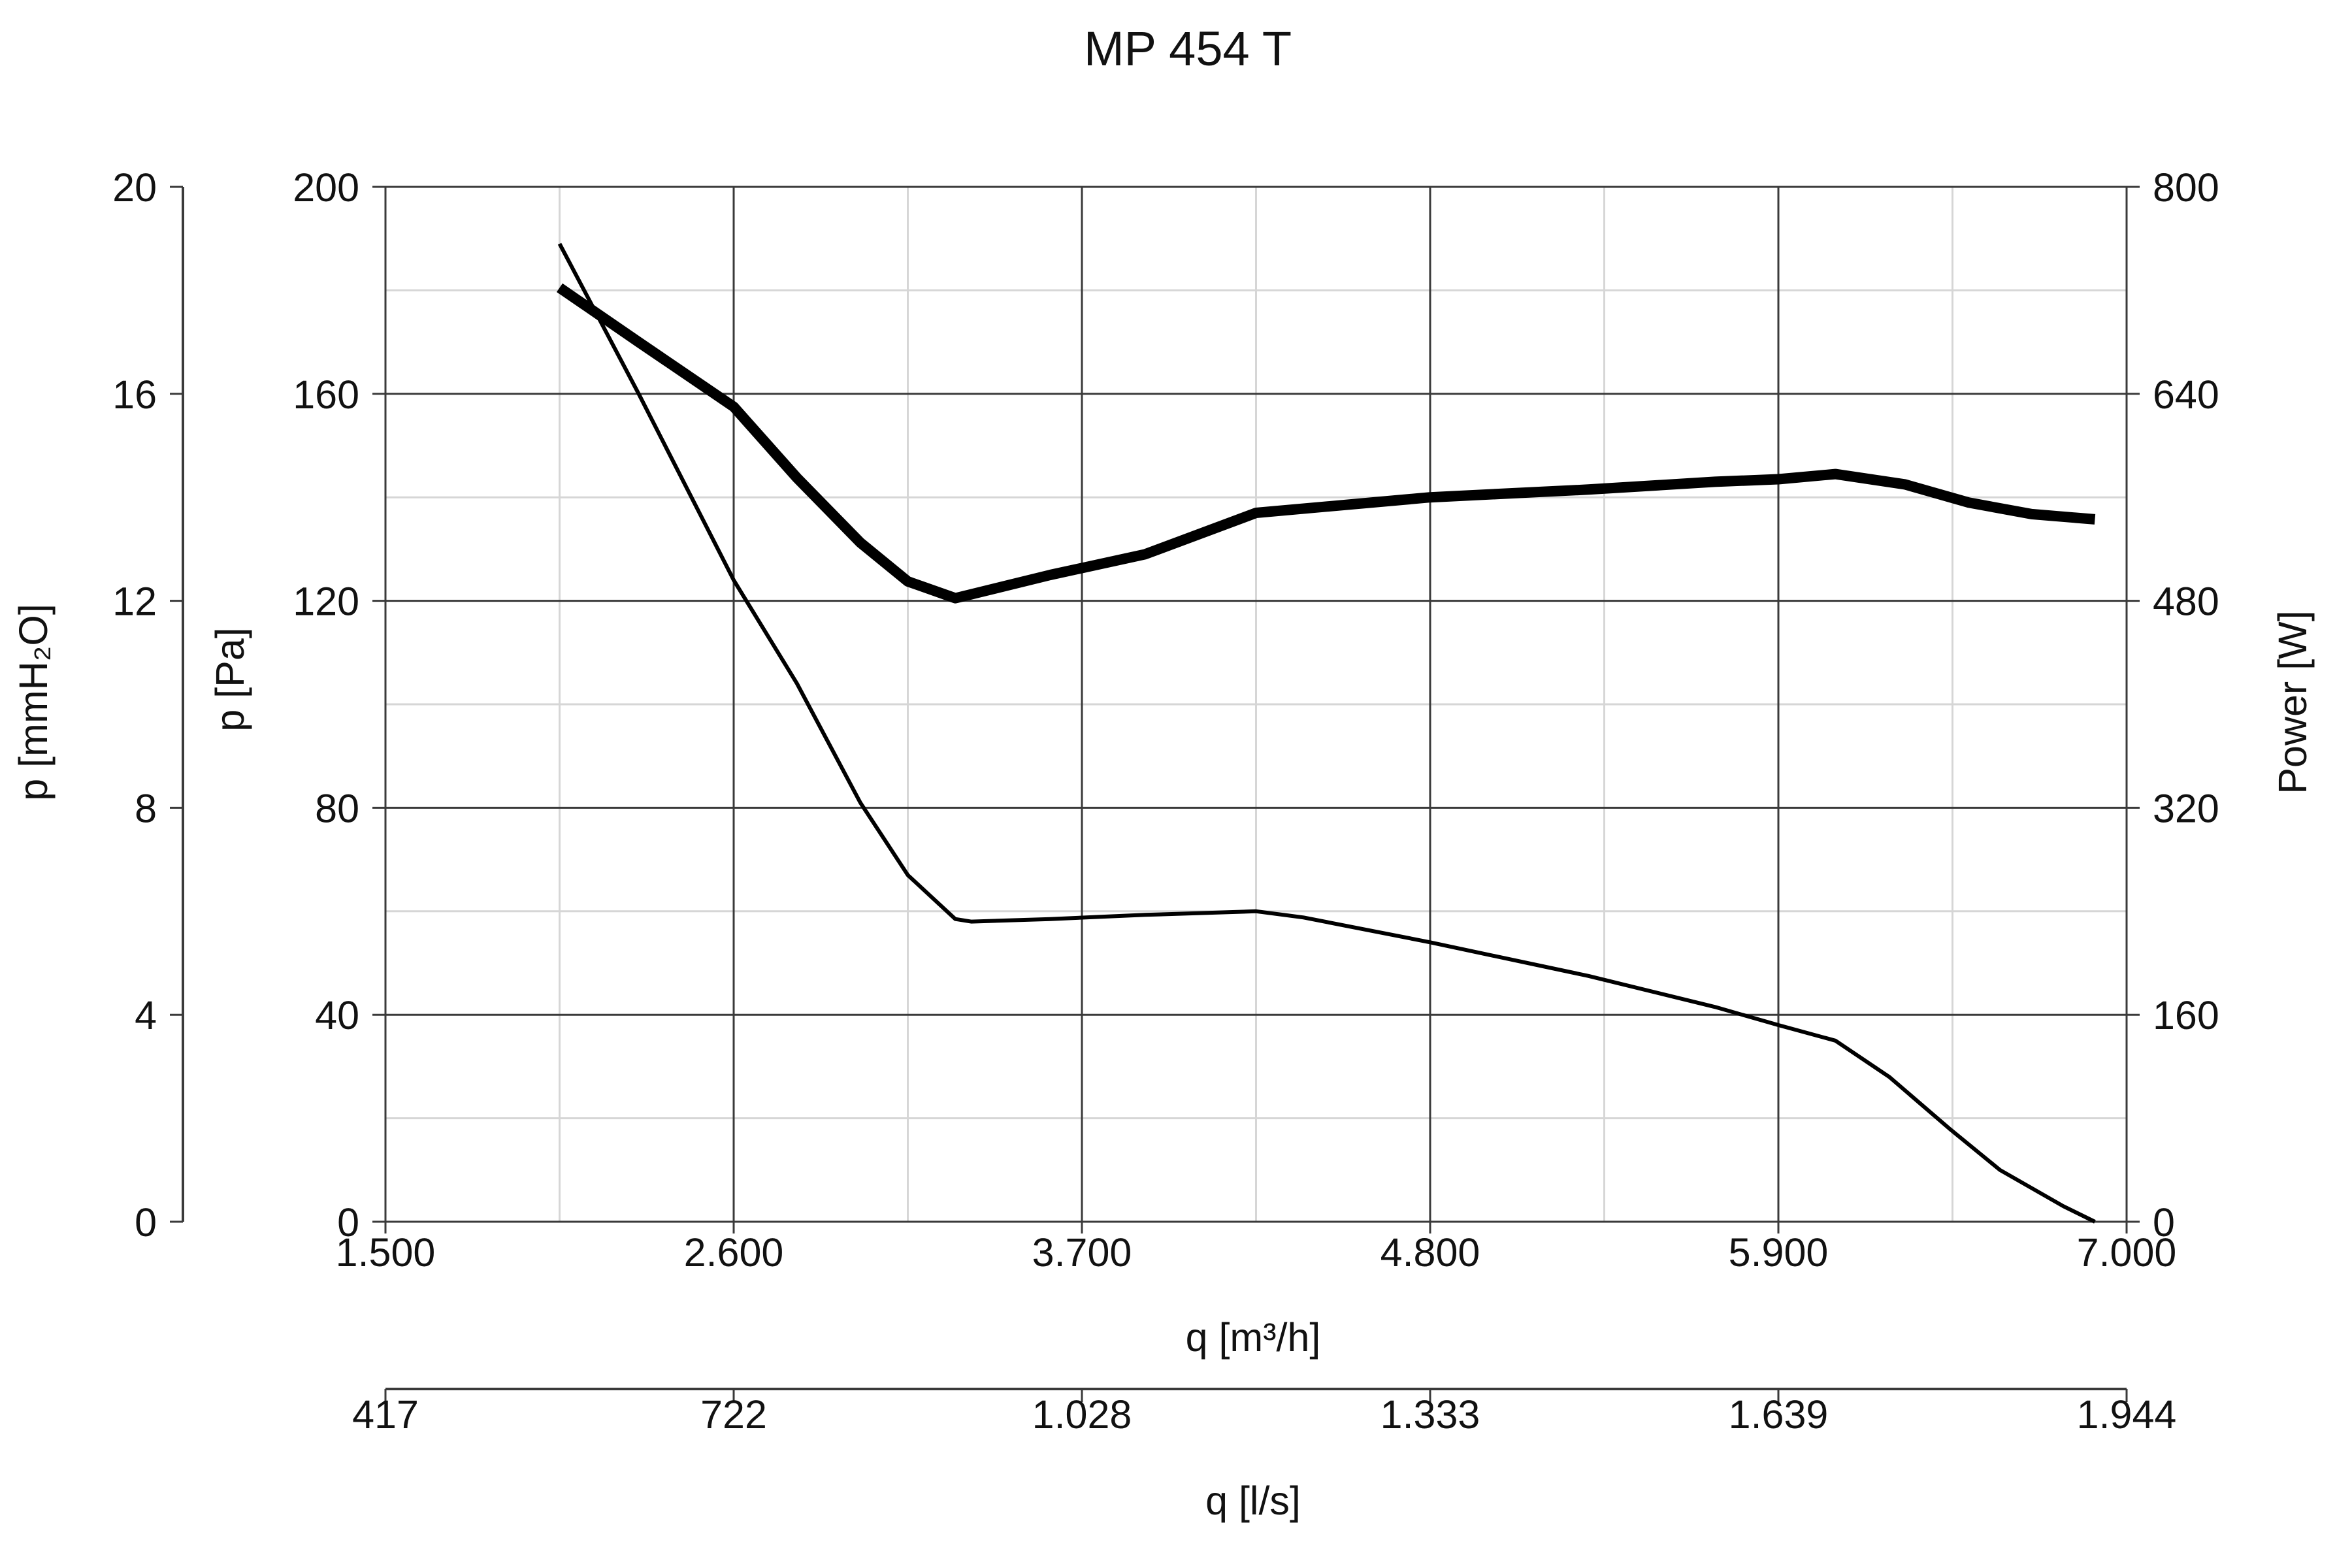 This screenshot has height=1568, width=2352. What do you see at coordinates (134, 394) in the screenshot?
I see `y-outer-tick-label: 16` at bounding box center [134, 394].